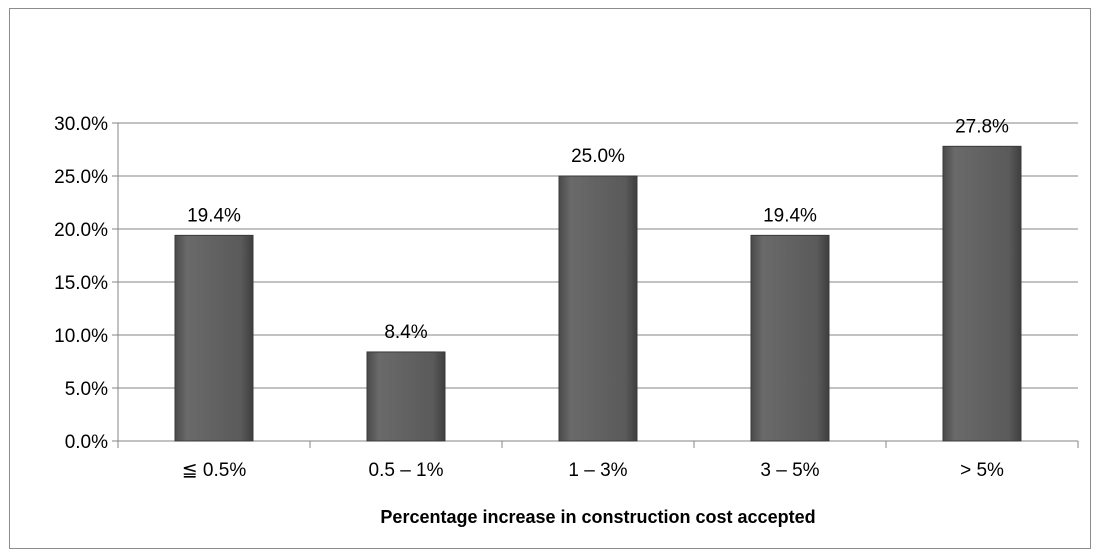 The image size is (1101, 559). Describe the element at coordinates (81, 336) in the screenshot. I see `y-tick-label: 10.0%` at that location.